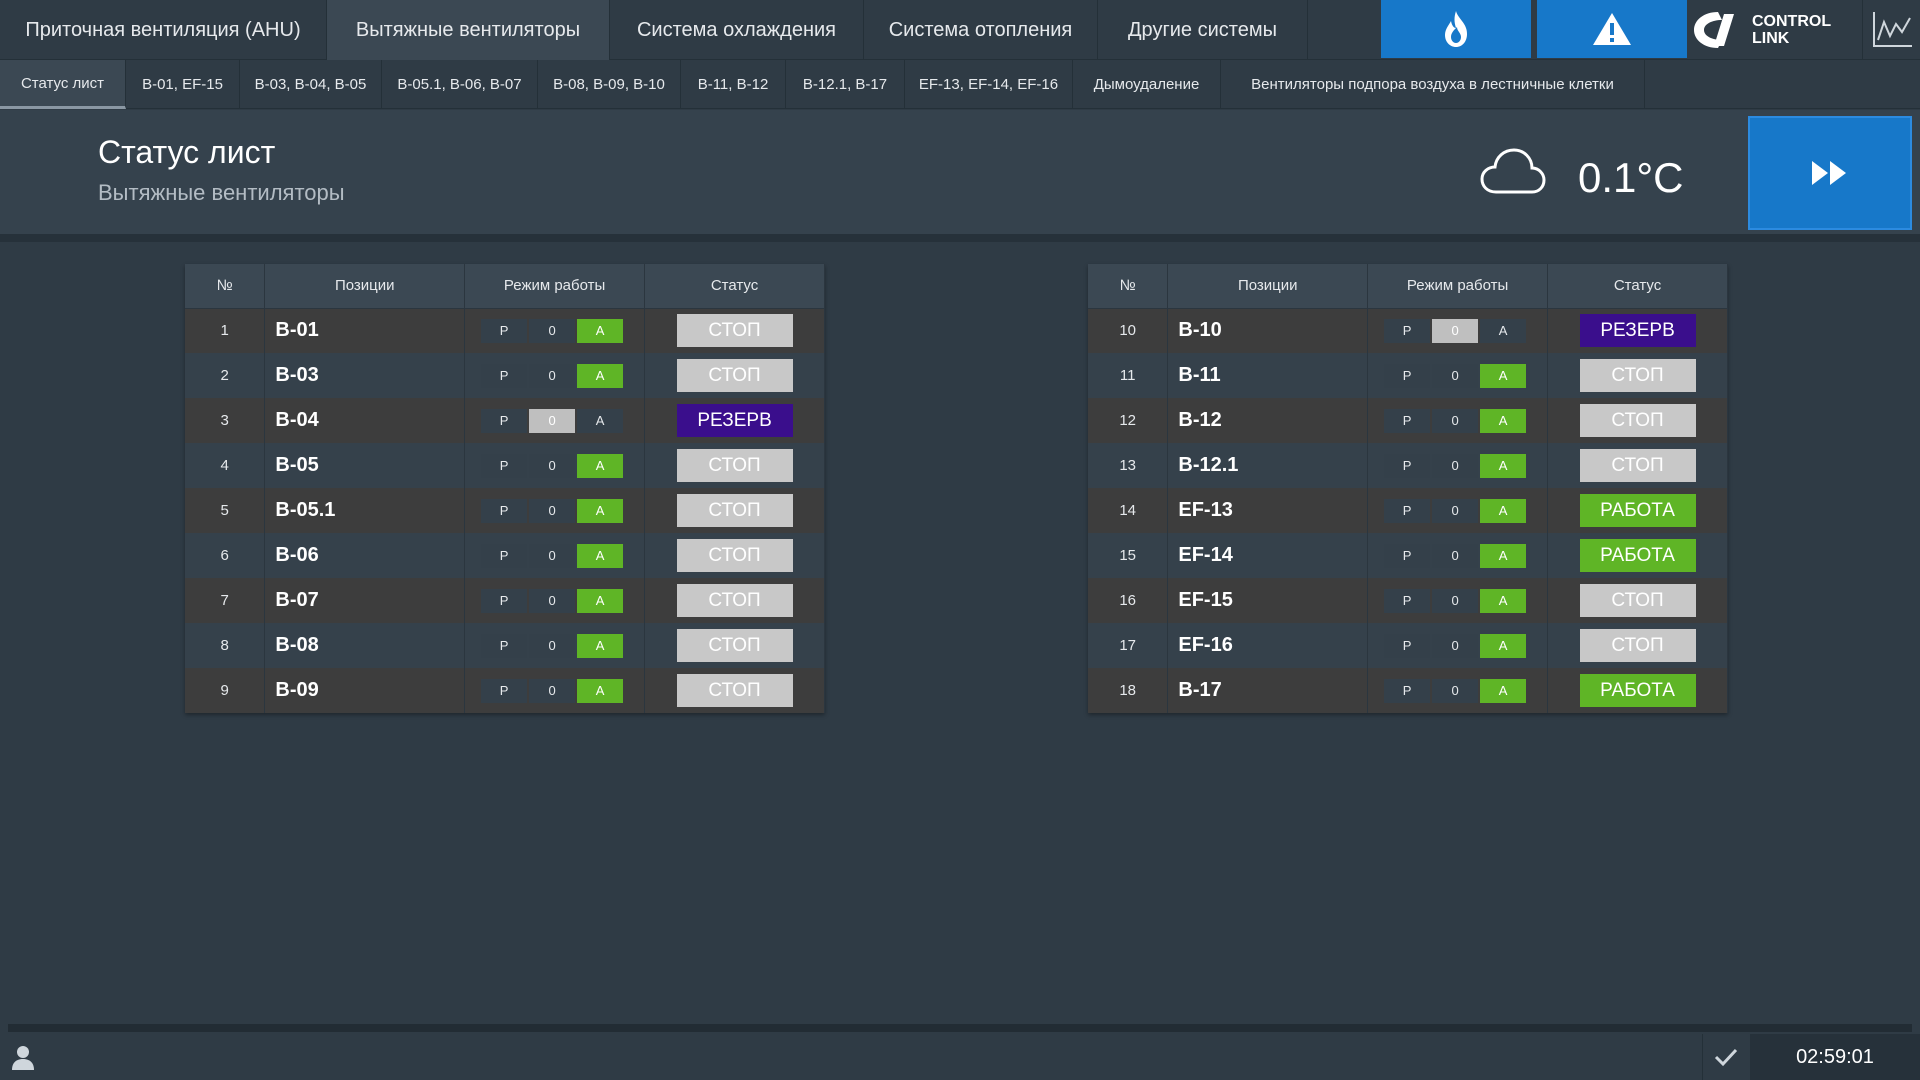  What do you see at coordinates (989, 84) in the screenshot?
I see `subtab-ef13-ef14-ef16: EF-13, EF-14, EF-16` at bounding box center [989, 84].